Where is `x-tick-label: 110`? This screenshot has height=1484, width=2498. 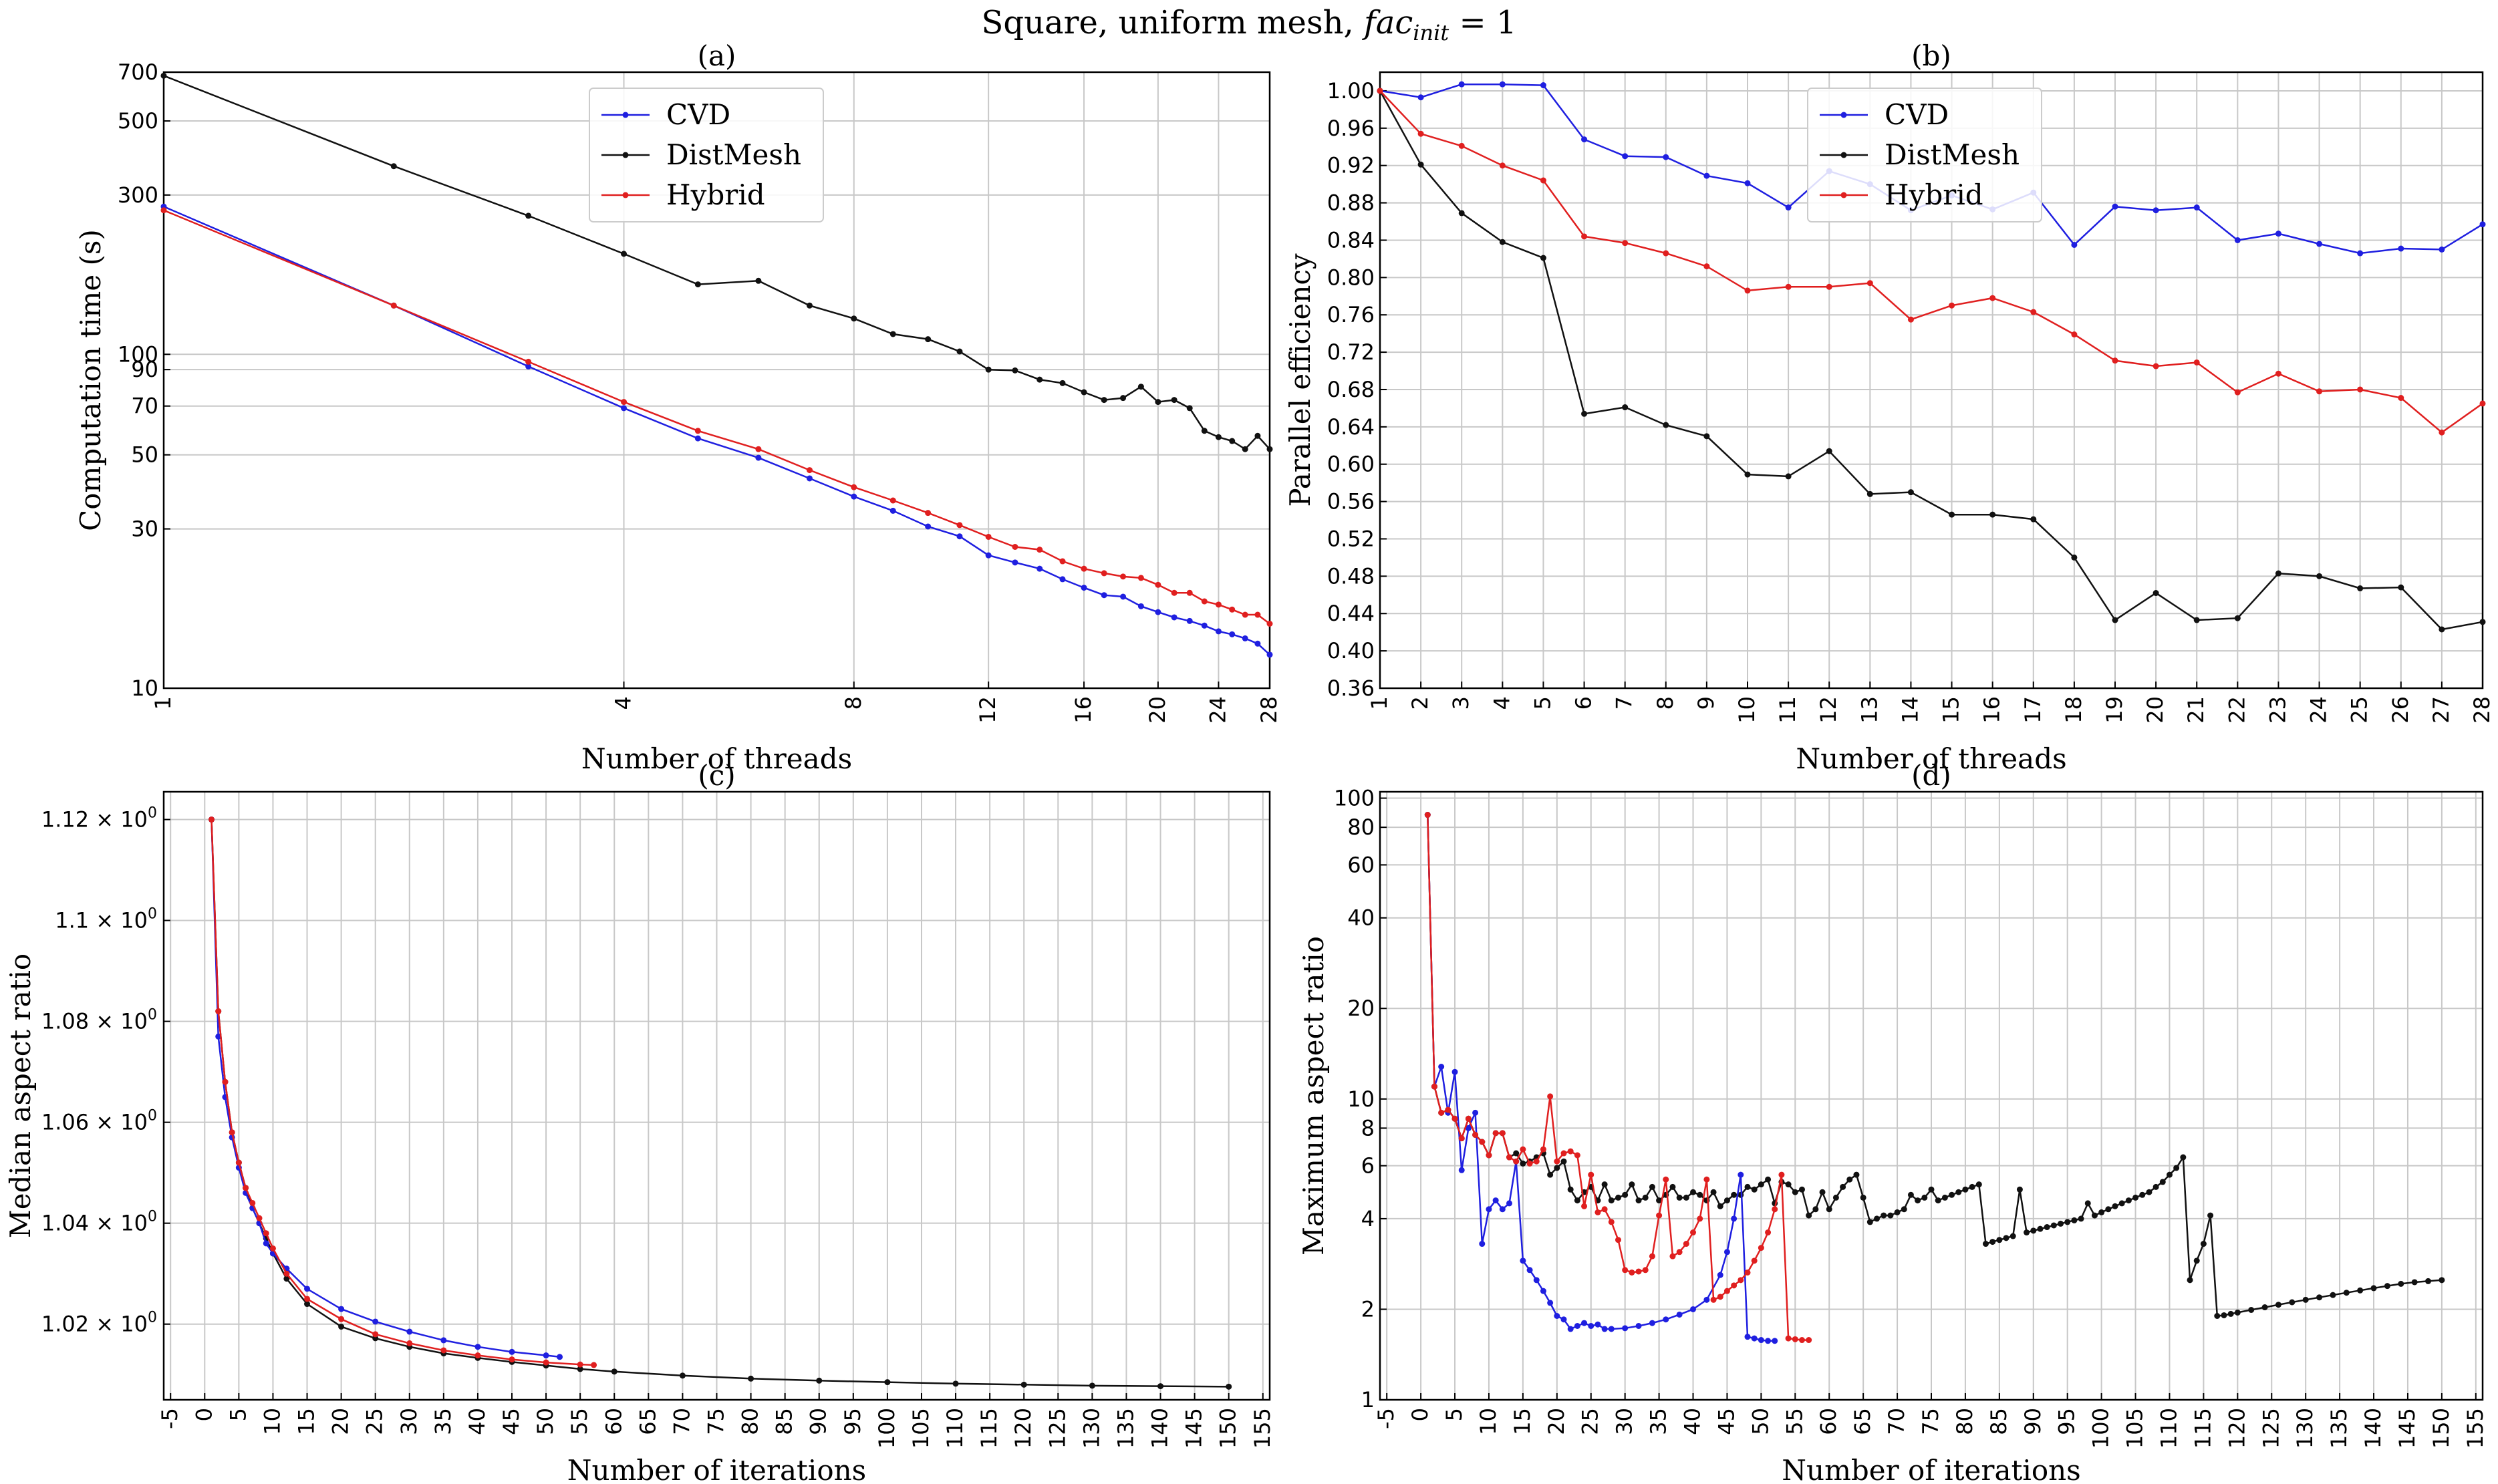
x-tick-label: 110 is located at coordinates (2168, 1428).